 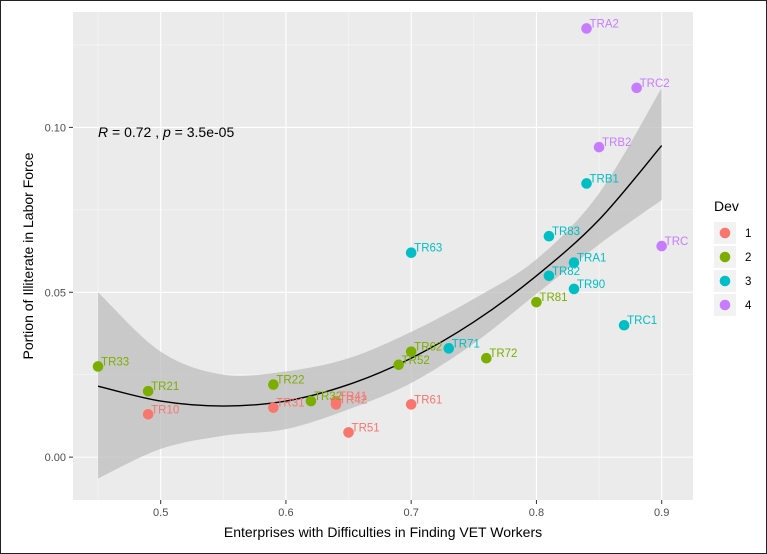 I want to click on x-axis-ticks: 0.5 0.6 0.7 0.8 0.9, so click(x=411, y=509).